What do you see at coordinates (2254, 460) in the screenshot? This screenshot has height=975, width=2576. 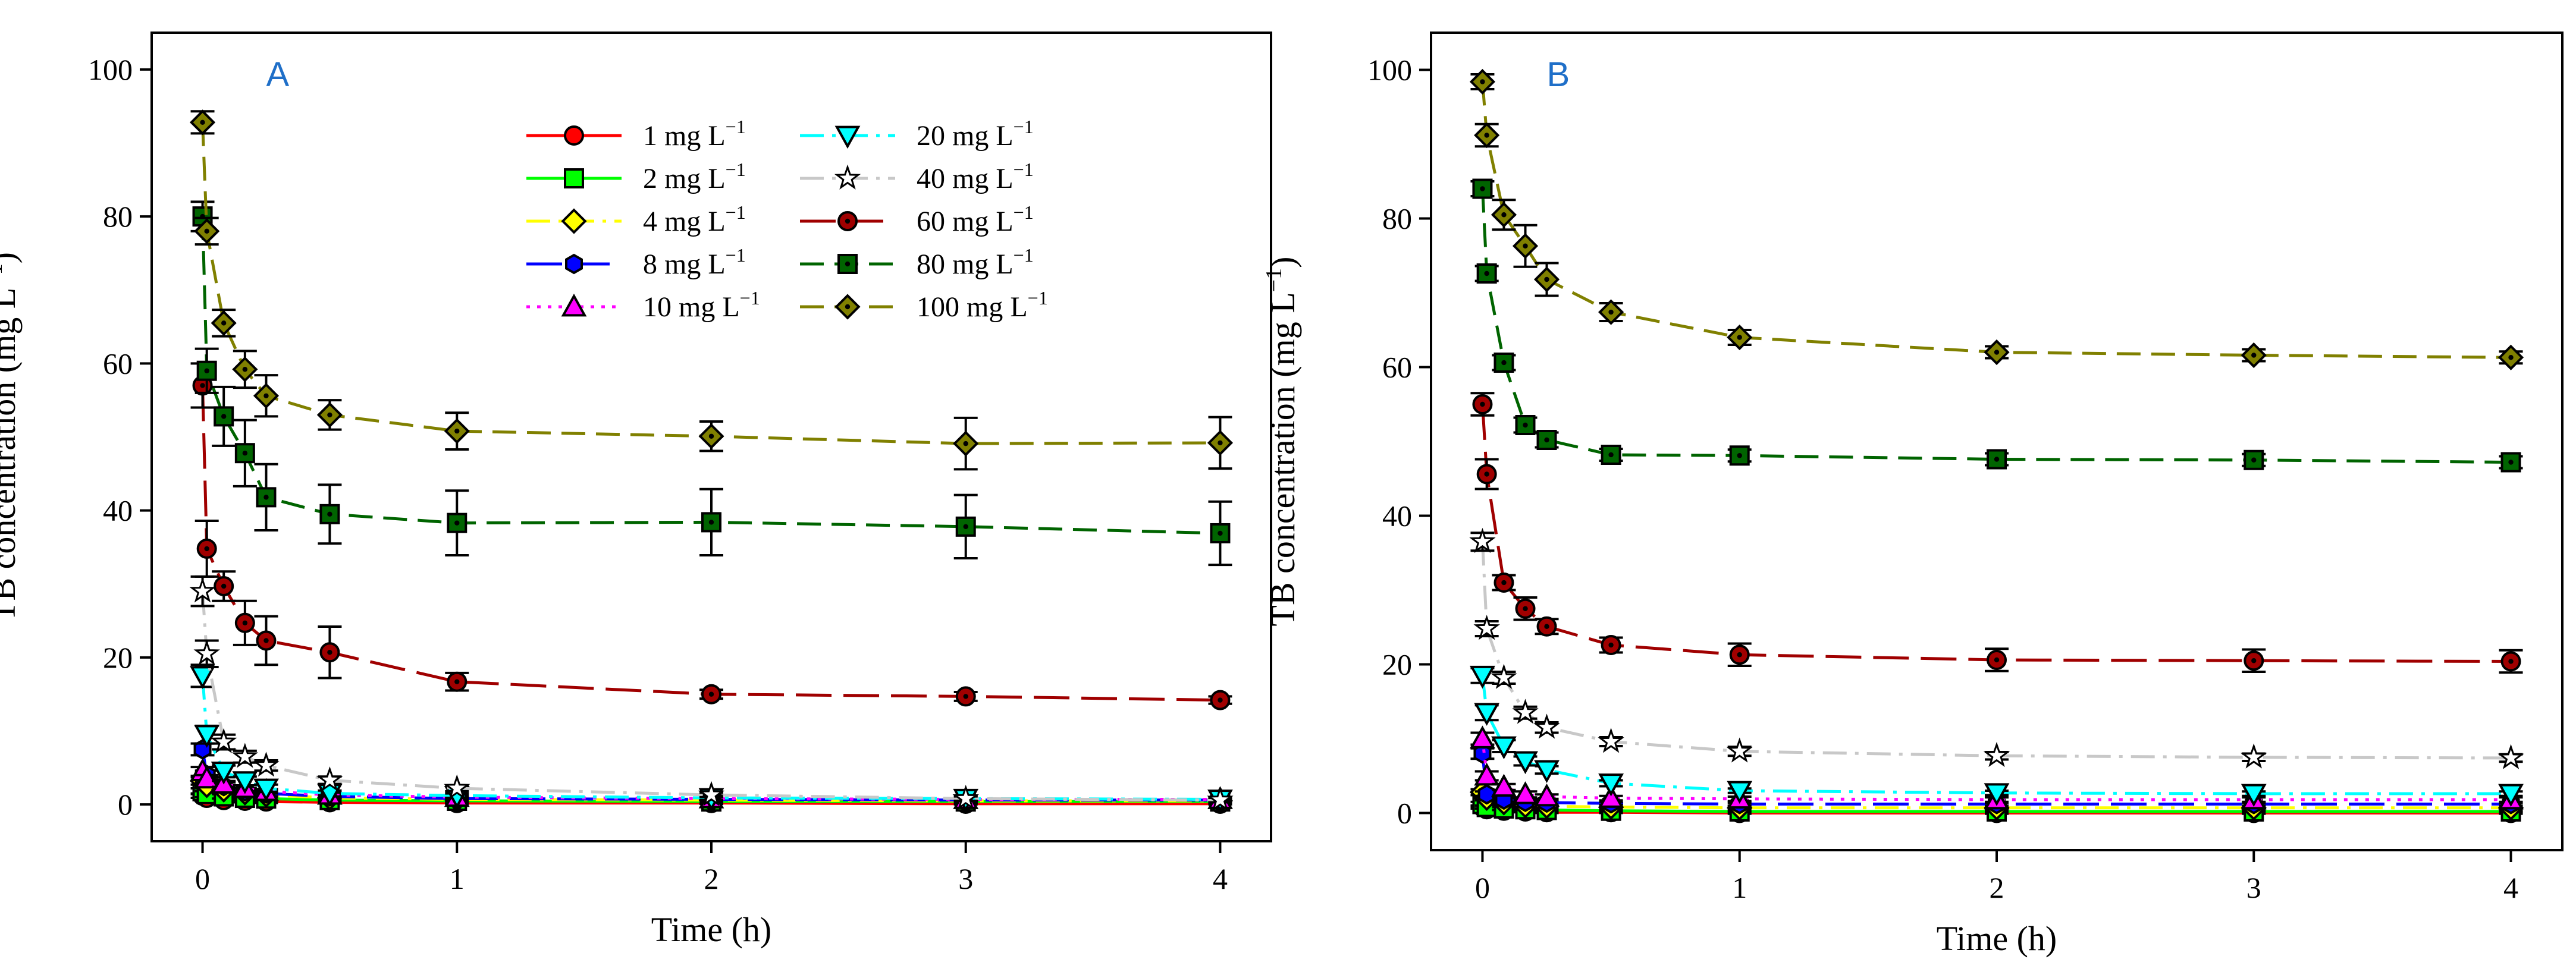 I see `panel-b-point-80-mg-l-8-dot` at bounding box center [2254, 460].